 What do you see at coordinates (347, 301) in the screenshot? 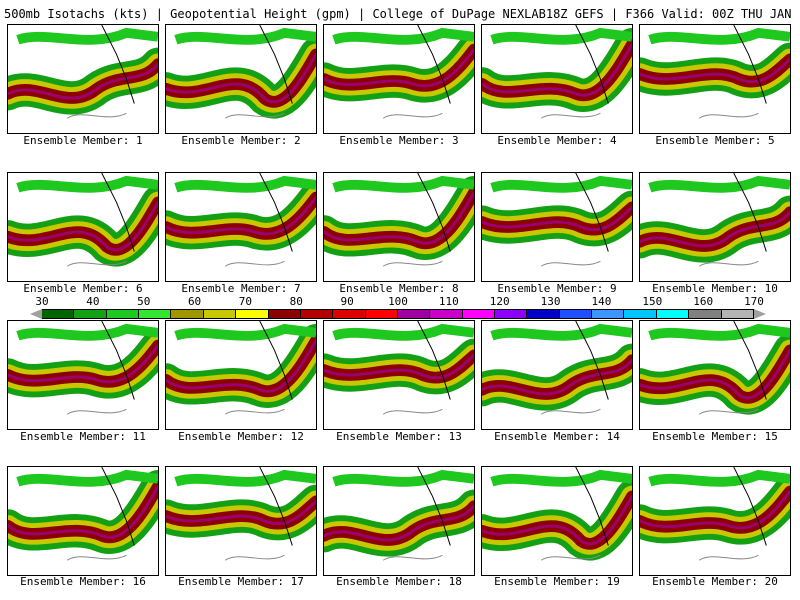
I see `colorbar-tick-label: 90` at bounding box center [347, 301].